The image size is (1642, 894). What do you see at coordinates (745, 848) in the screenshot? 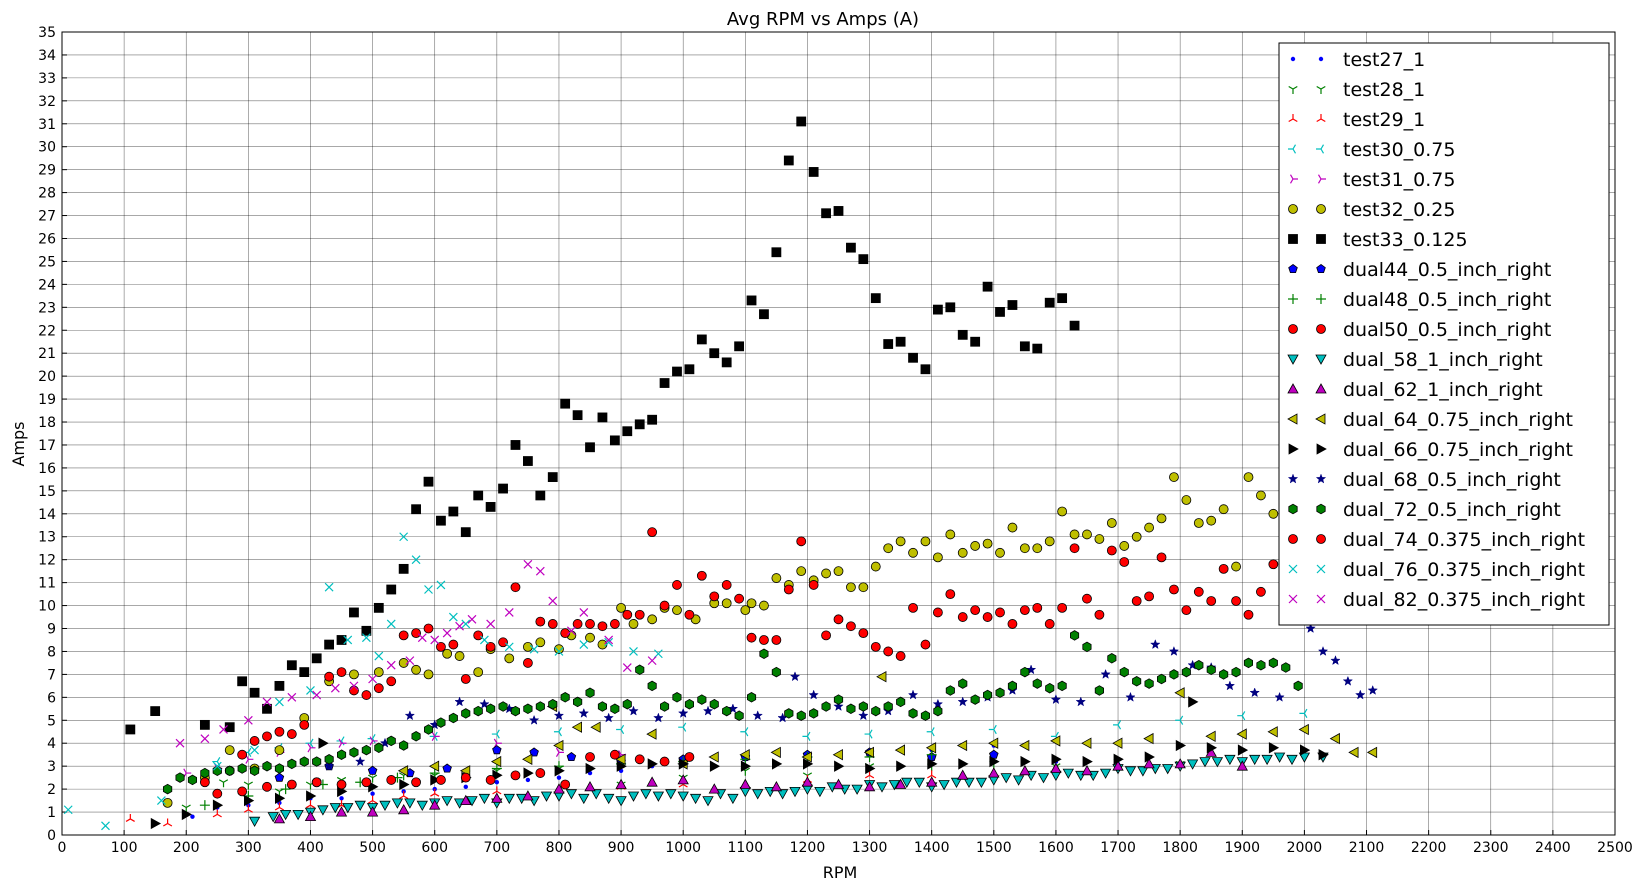
I see `x-tick-label: 1100` at bounding box center [745, 848].